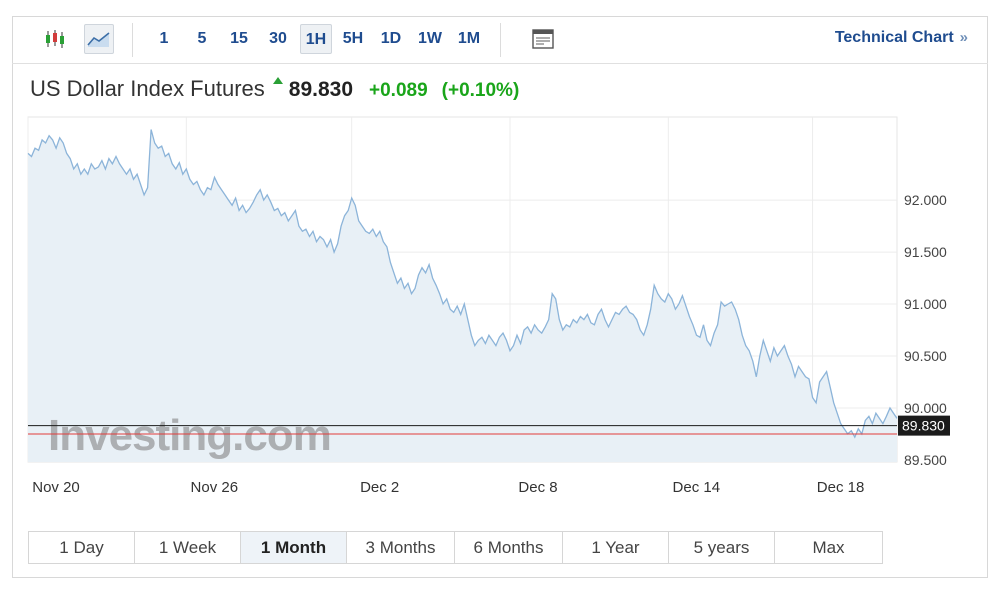  Describe the element at coordinates (55, 39) in the screenshot. I see `candlestick-chart-icon` at that location.